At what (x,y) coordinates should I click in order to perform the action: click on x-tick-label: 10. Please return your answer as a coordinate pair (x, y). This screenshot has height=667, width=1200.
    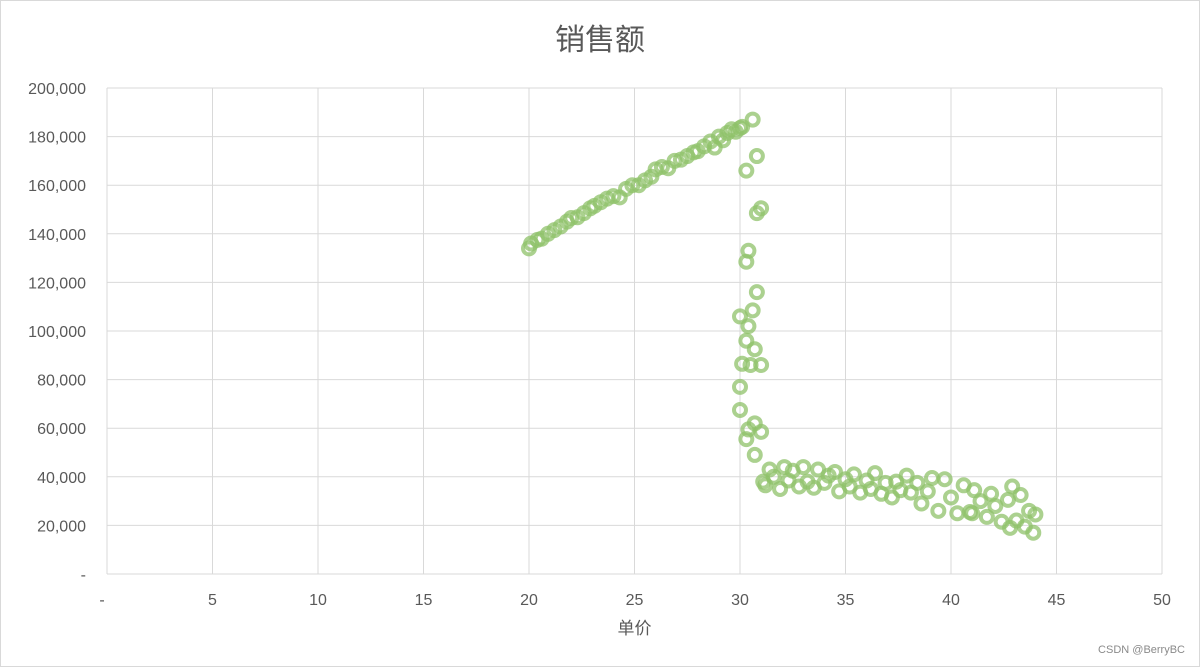
    Looking at the image, I should click on (318, 600).